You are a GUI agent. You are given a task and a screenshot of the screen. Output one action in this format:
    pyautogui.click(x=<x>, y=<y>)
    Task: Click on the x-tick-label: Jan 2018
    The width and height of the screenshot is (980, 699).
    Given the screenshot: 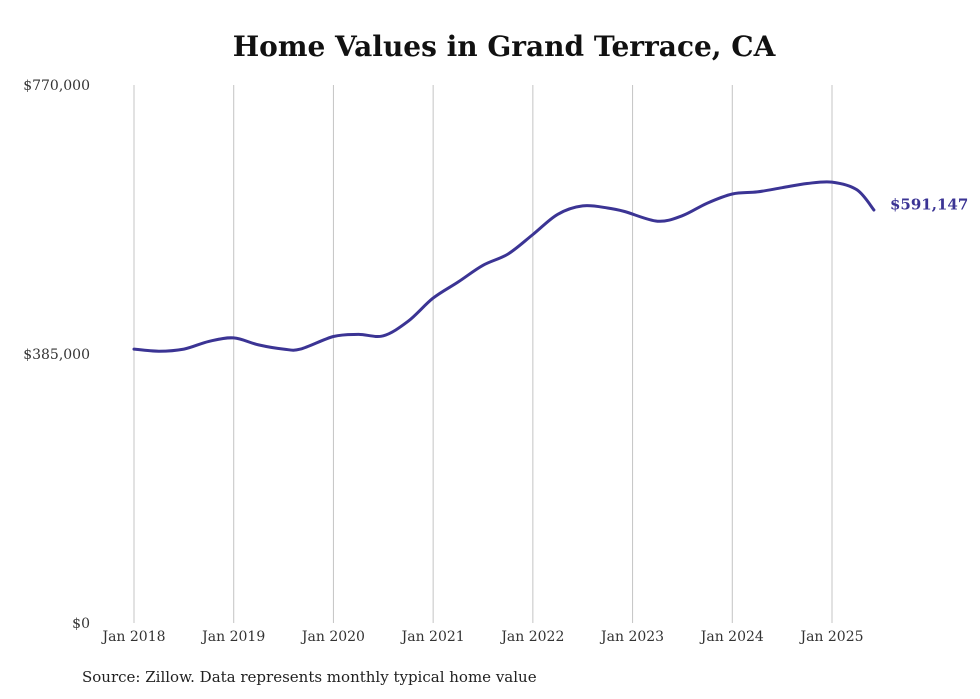 What is the action you would take?
    pyautogui.click(x=132, y=637)
    